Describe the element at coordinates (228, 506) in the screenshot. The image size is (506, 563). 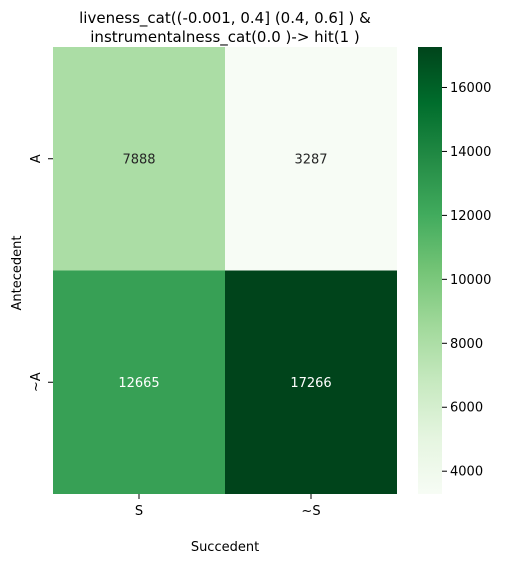
I see `x-axis-ticks: S ~S` at that location.